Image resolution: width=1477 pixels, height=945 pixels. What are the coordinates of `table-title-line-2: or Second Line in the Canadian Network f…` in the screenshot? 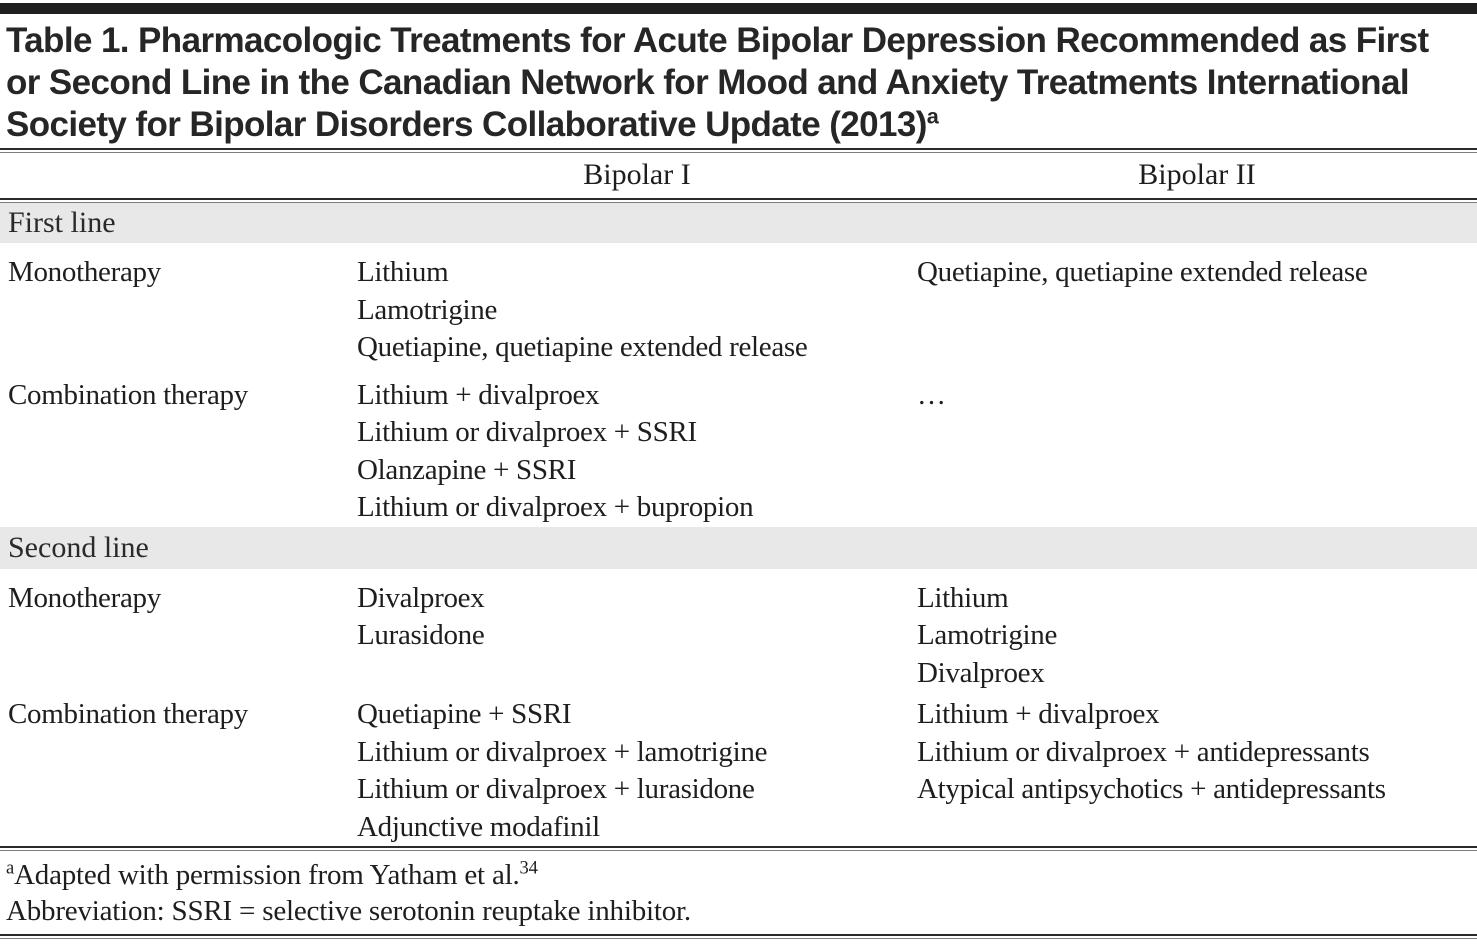 It's located at (708, 82).